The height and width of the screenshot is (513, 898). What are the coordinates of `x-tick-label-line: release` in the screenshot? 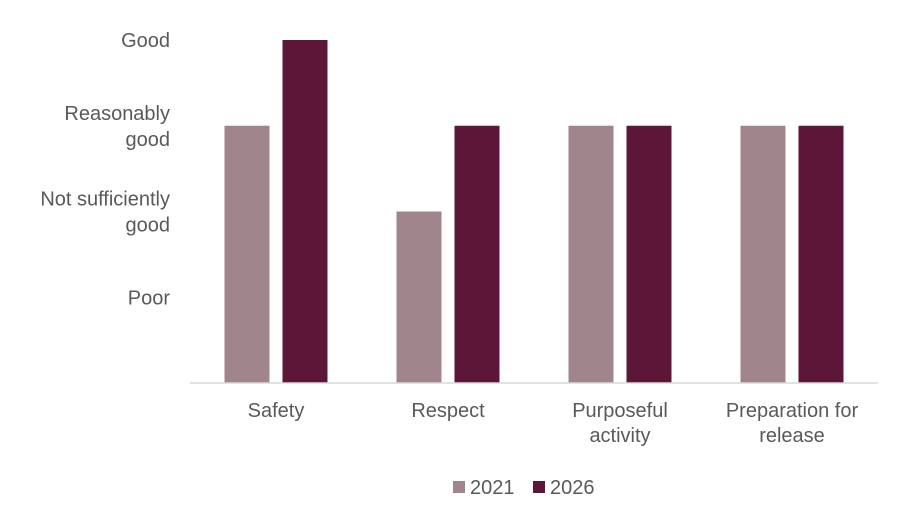 It's located at (792, 436).